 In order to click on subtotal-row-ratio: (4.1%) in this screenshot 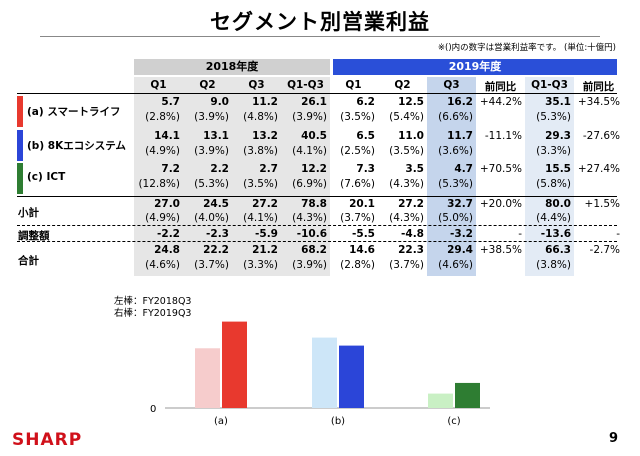, I will do `click(260, 218)`.